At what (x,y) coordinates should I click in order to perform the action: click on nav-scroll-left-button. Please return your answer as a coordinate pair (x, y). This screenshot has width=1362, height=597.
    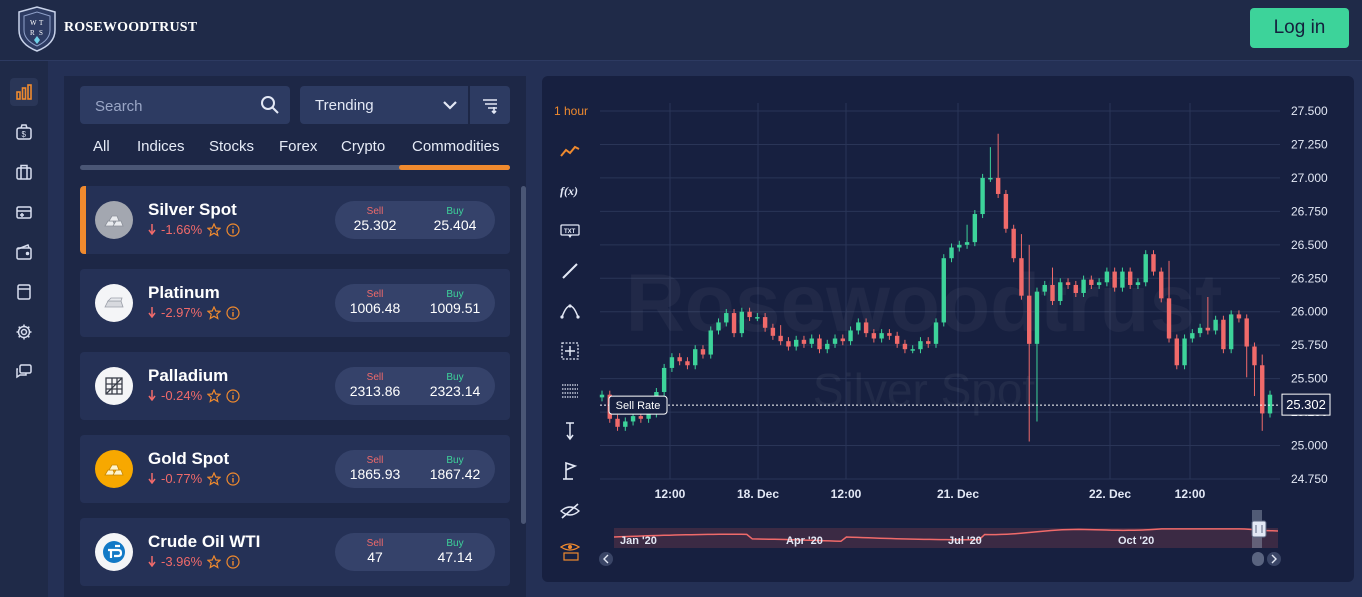
    Looking at the image, I should click on (606, 559).